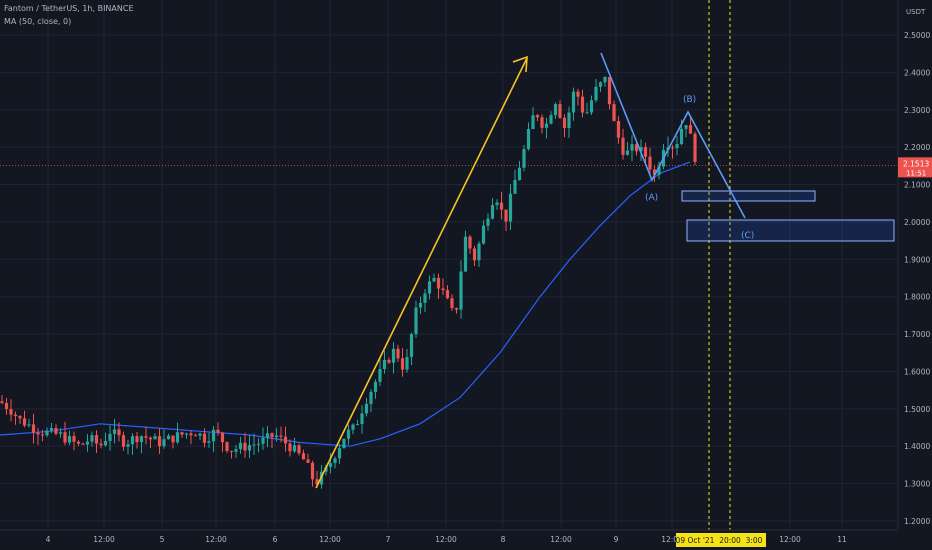 The width and height of the screenshot is (932, 550). I want to click on selected-time-lines, so click(719, 265).